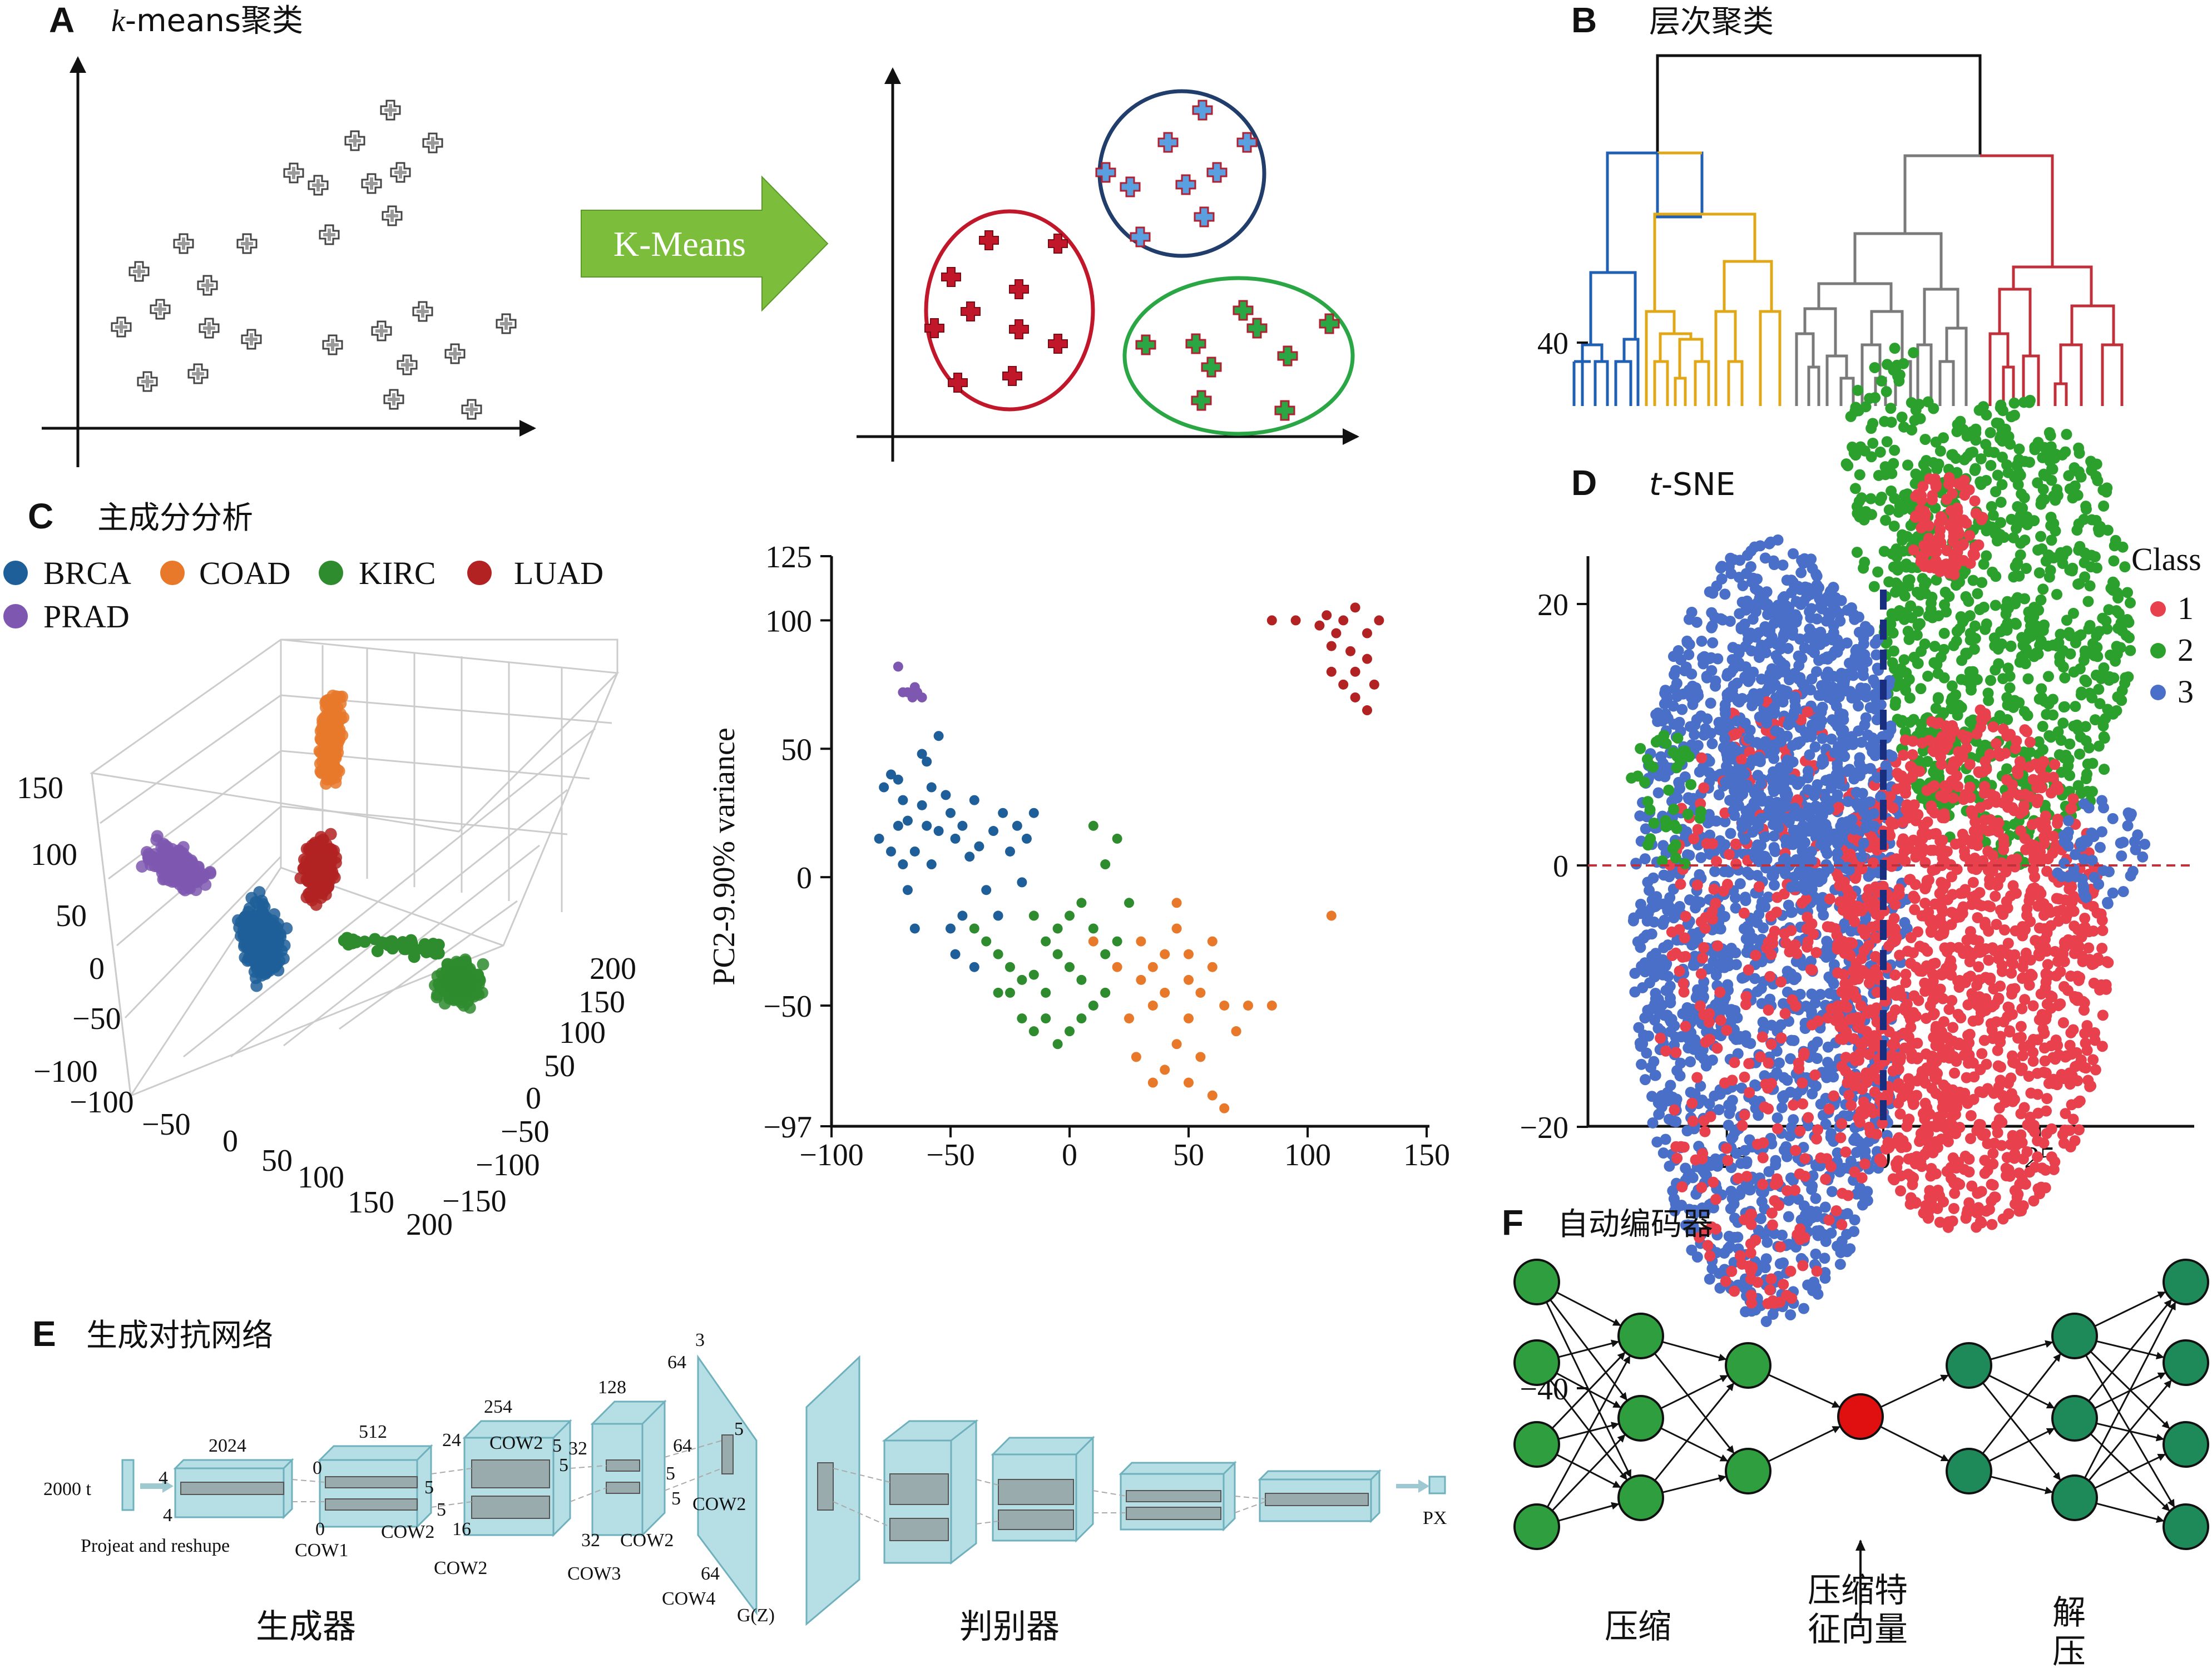 The height and width of the screenshot is (1668, 2212). Describe the element at coordinates (244, 573) in the screenshot. I see `legend-coad: COAD` at that location.